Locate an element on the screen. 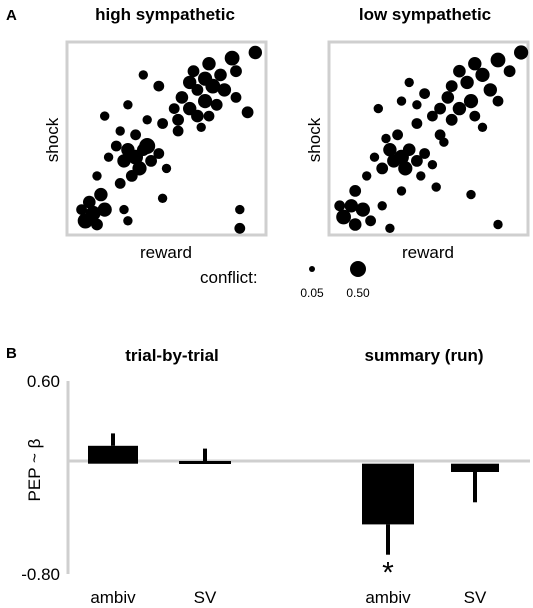 The height and width of the screenshot is (608, 533). x-axis-label: reward is located at coordinates (428, 252).